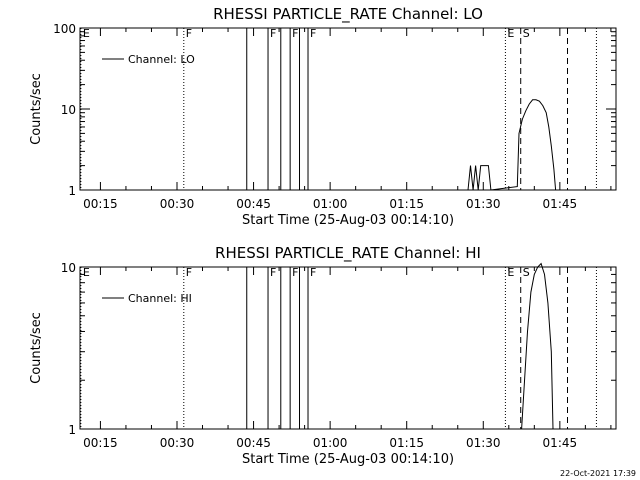  What do you see at coordinates (526, 272) in the screenshot?
I see `panel-2-marker-label: S` at bounding box center [526, 272].